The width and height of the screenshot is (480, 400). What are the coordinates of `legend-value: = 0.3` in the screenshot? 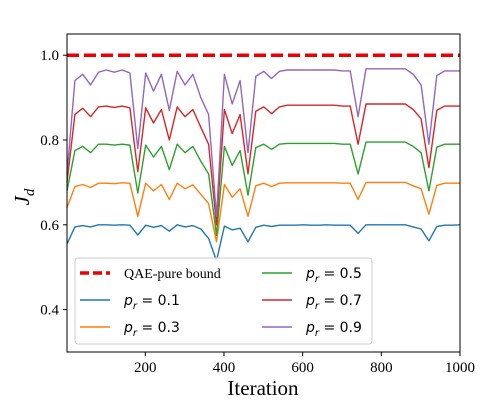 It's located at (158, 328).